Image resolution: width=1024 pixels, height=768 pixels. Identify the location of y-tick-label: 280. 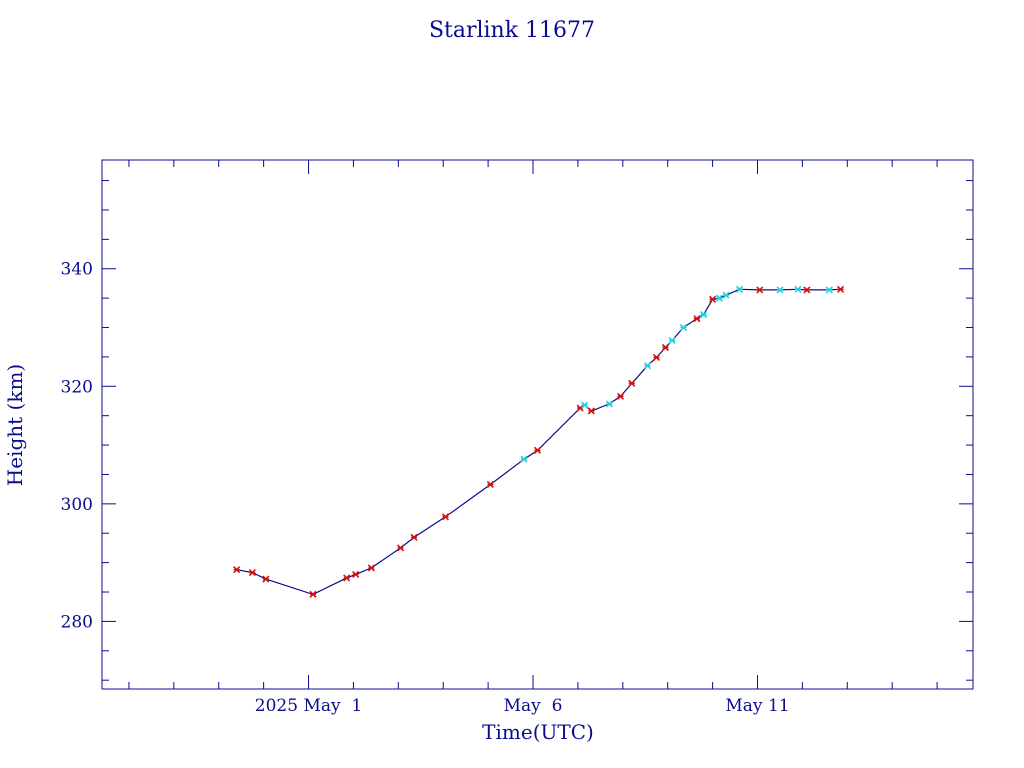
(77, 622).